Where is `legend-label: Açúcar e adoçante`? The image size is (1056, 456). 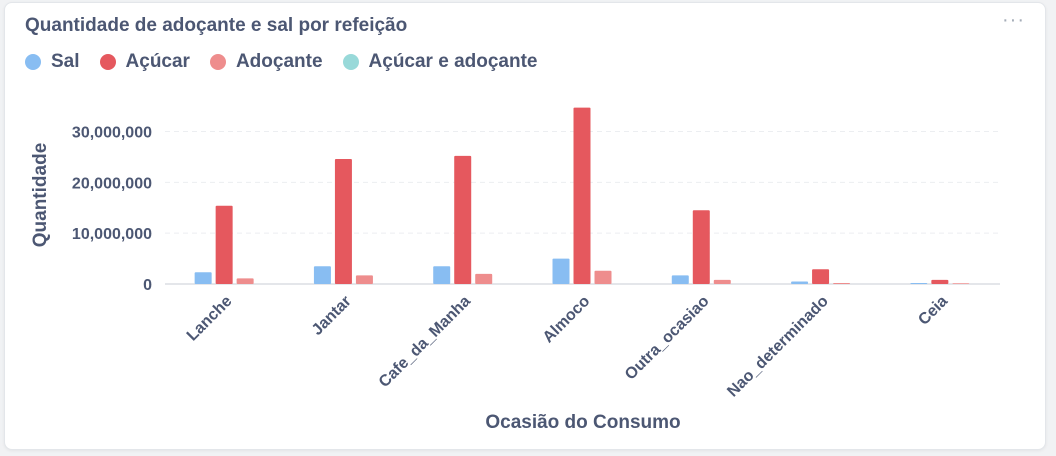
legend-label: Açúcar e adoçante is located at coordinates (453, 61).